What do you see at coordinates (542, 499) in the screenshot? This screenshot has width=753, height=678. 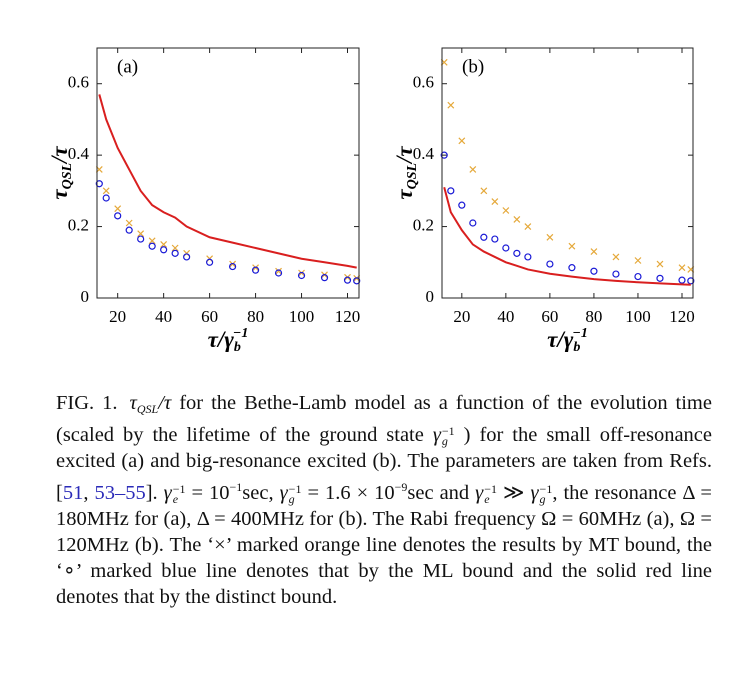 I see `math-sub: g` at bounding box center [542, 499].